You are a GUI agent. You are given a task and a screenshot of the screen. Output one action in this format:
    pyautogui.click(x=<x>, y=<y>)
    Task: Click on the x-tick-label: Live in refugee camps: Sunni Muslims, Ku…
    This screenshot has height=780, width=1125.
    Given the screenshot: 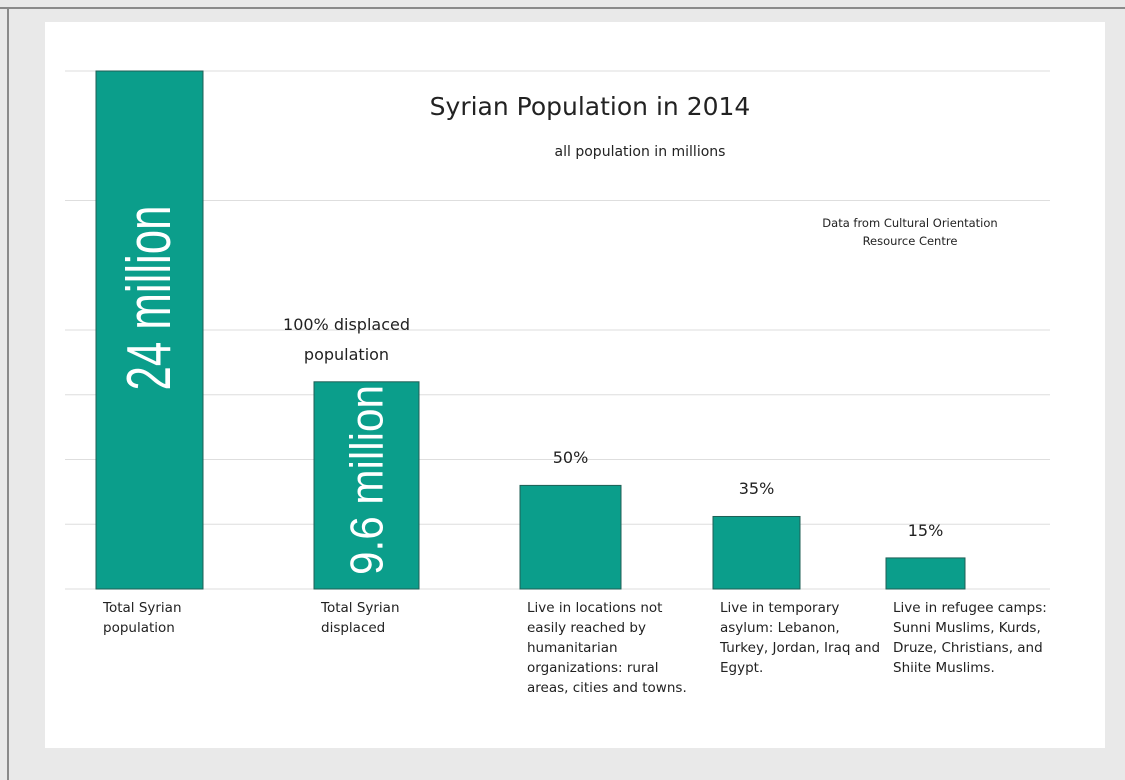 What is the action you would take?
    pyautogui.click(x=970, y=638)
    